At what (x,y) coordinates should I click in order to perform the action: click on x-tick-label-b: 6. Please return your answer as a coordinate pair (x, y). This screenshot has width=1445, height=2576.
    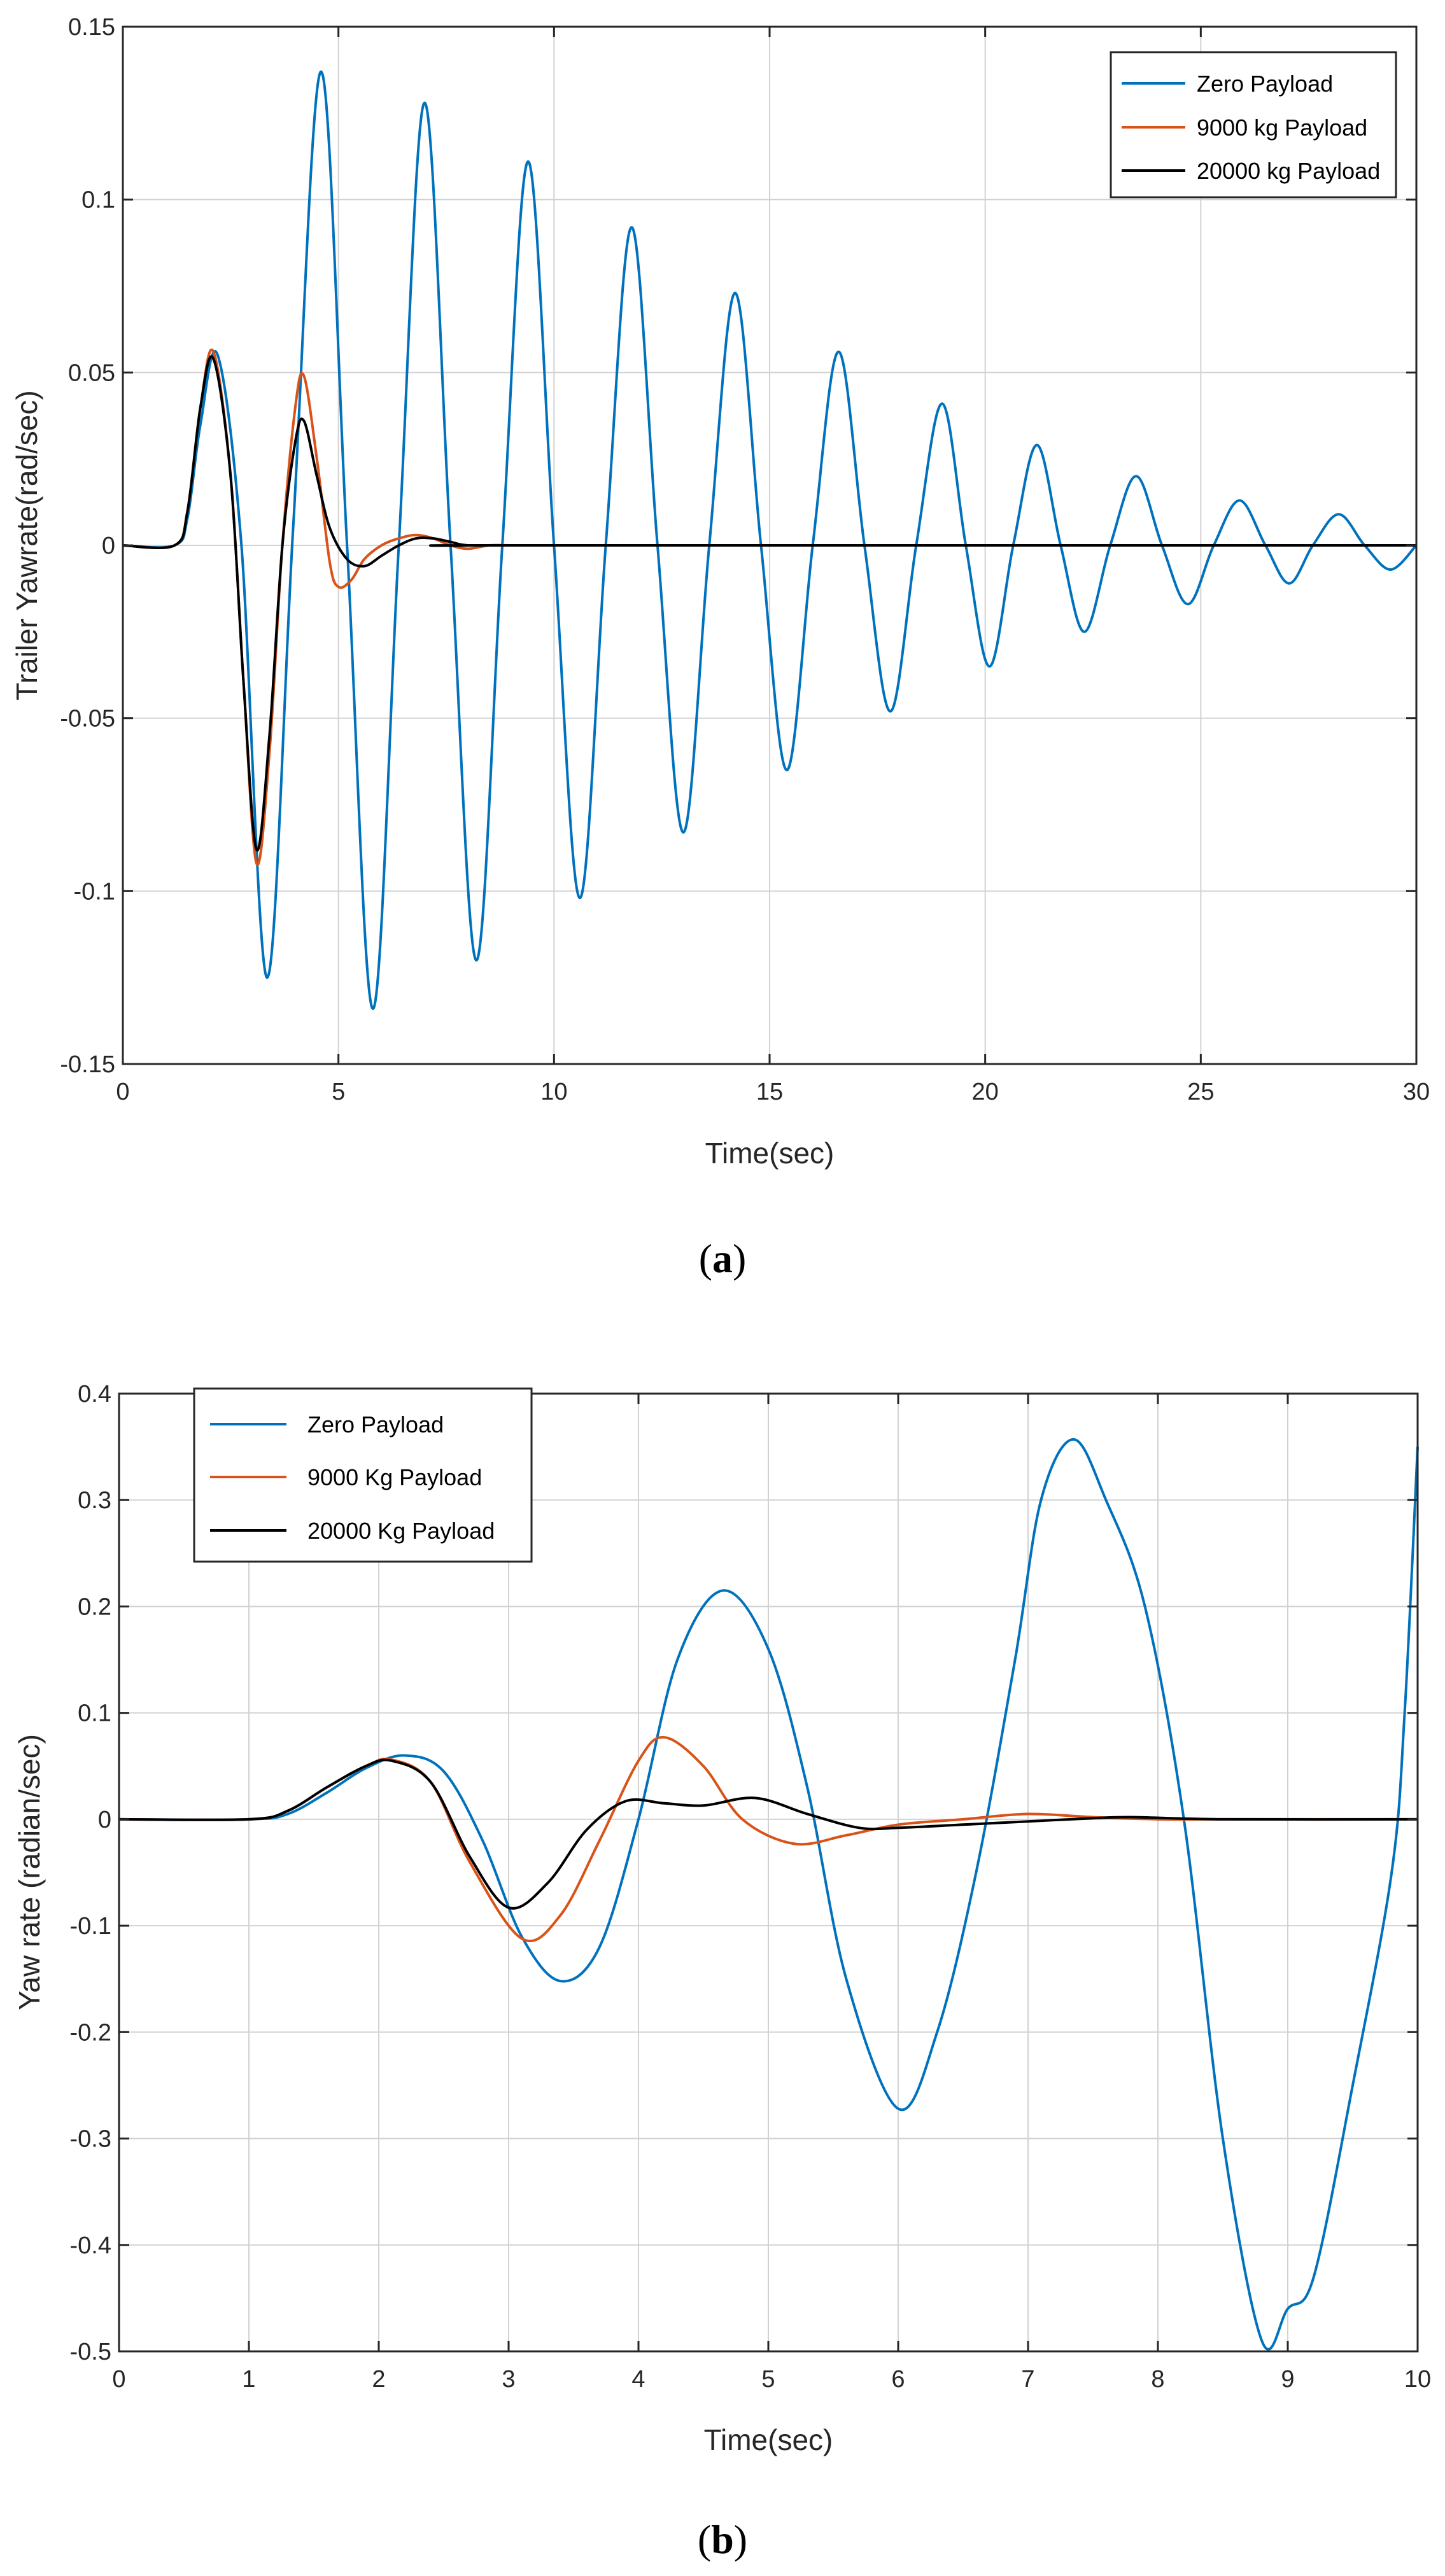
    Looking at the image, I should click on (898, 2379).